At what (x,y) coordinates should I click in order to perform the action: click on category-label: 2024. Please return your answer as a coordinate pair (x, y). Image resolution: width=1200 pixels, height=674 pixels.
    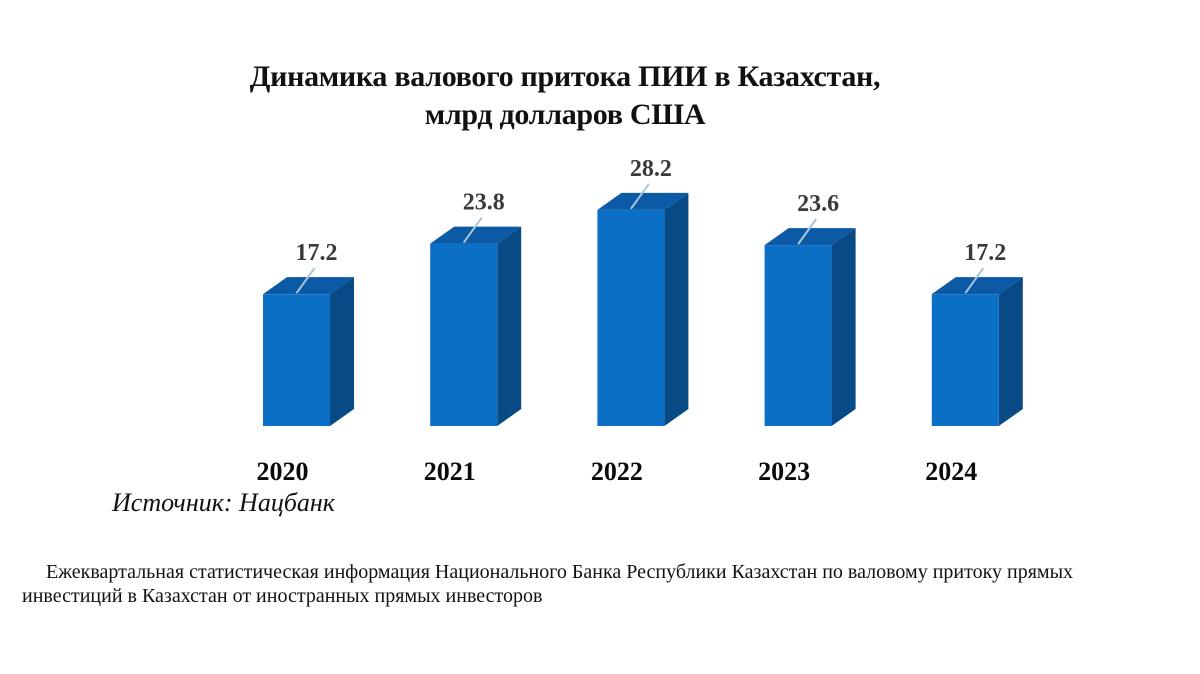
    Looking at the image, I should click on (951, 471).